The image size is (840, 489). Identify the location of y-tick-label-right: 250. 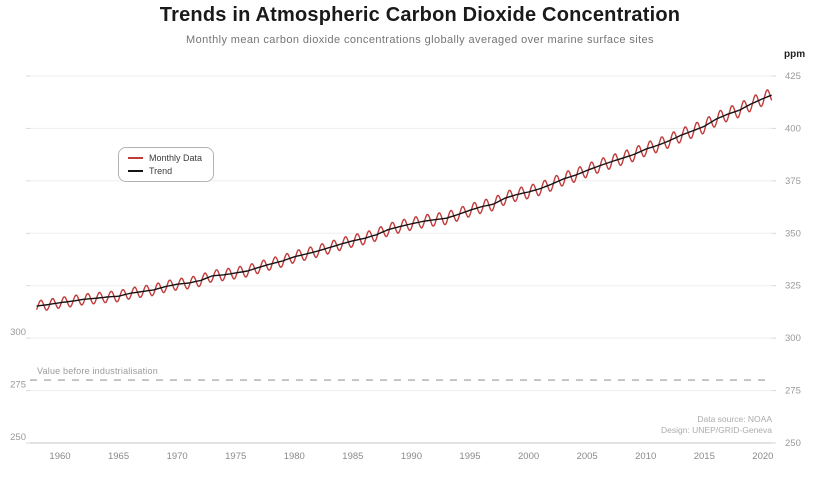
(793, 443).